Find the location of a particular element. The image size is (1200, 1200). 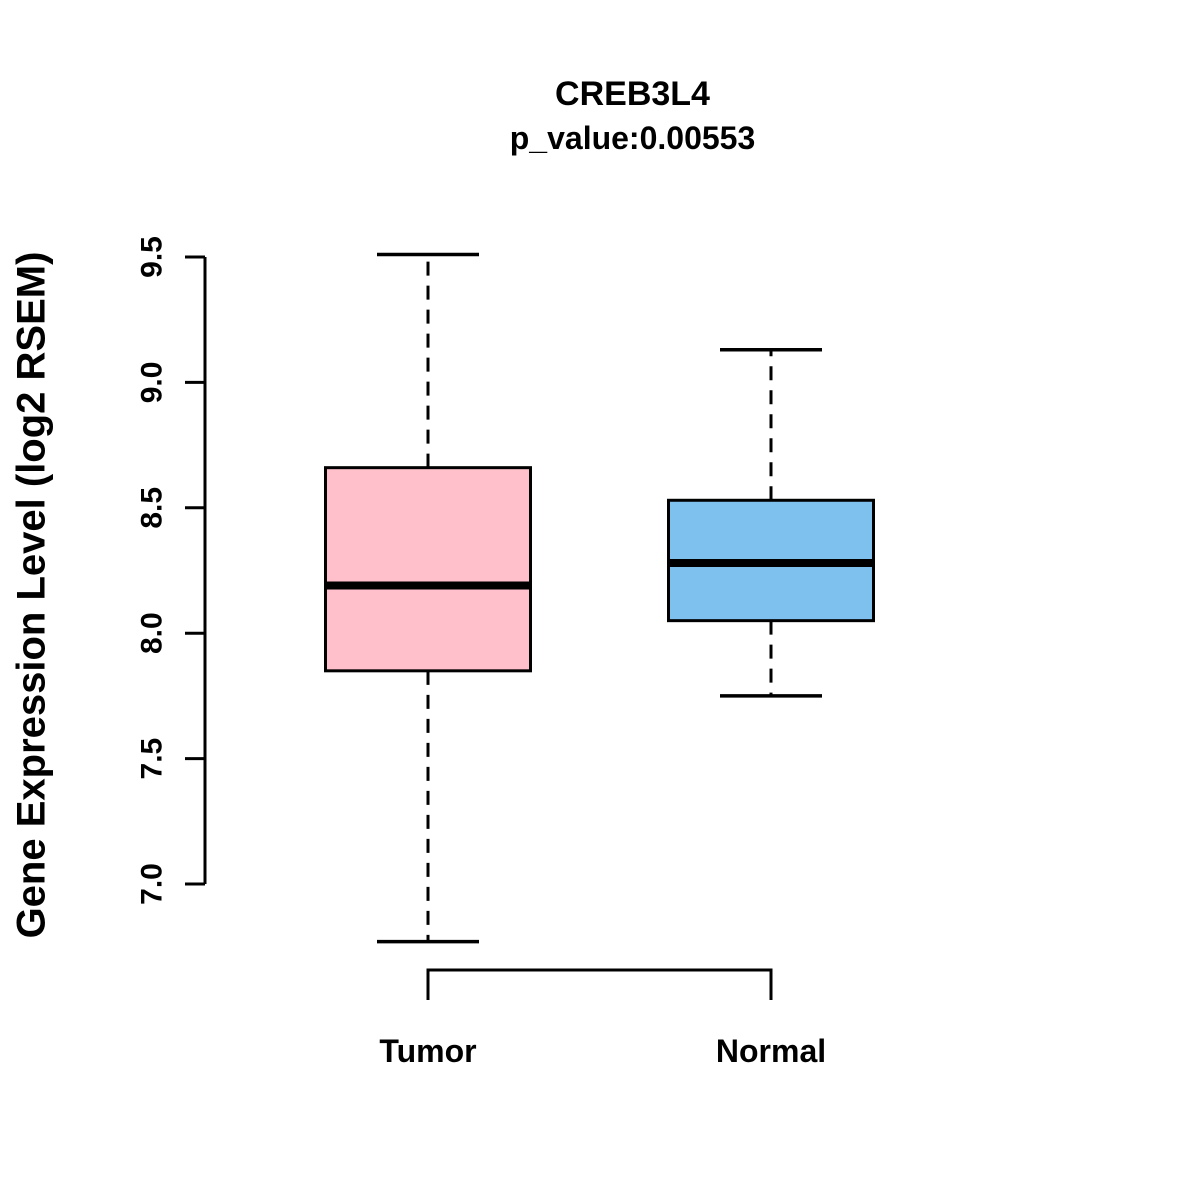

category-label-normal: Normal is located at coordinates (771, 1051).